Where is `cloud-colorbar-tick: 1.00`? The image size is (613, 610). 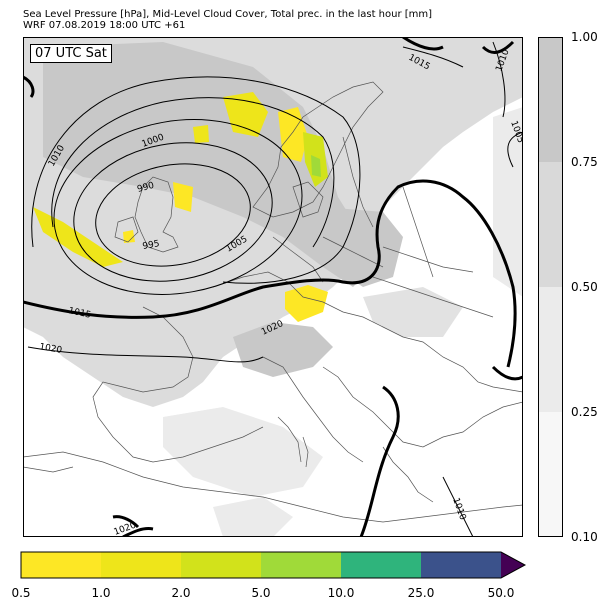
cloud-colorbar-tick: 1.00 is located at coordinates (584, 37).